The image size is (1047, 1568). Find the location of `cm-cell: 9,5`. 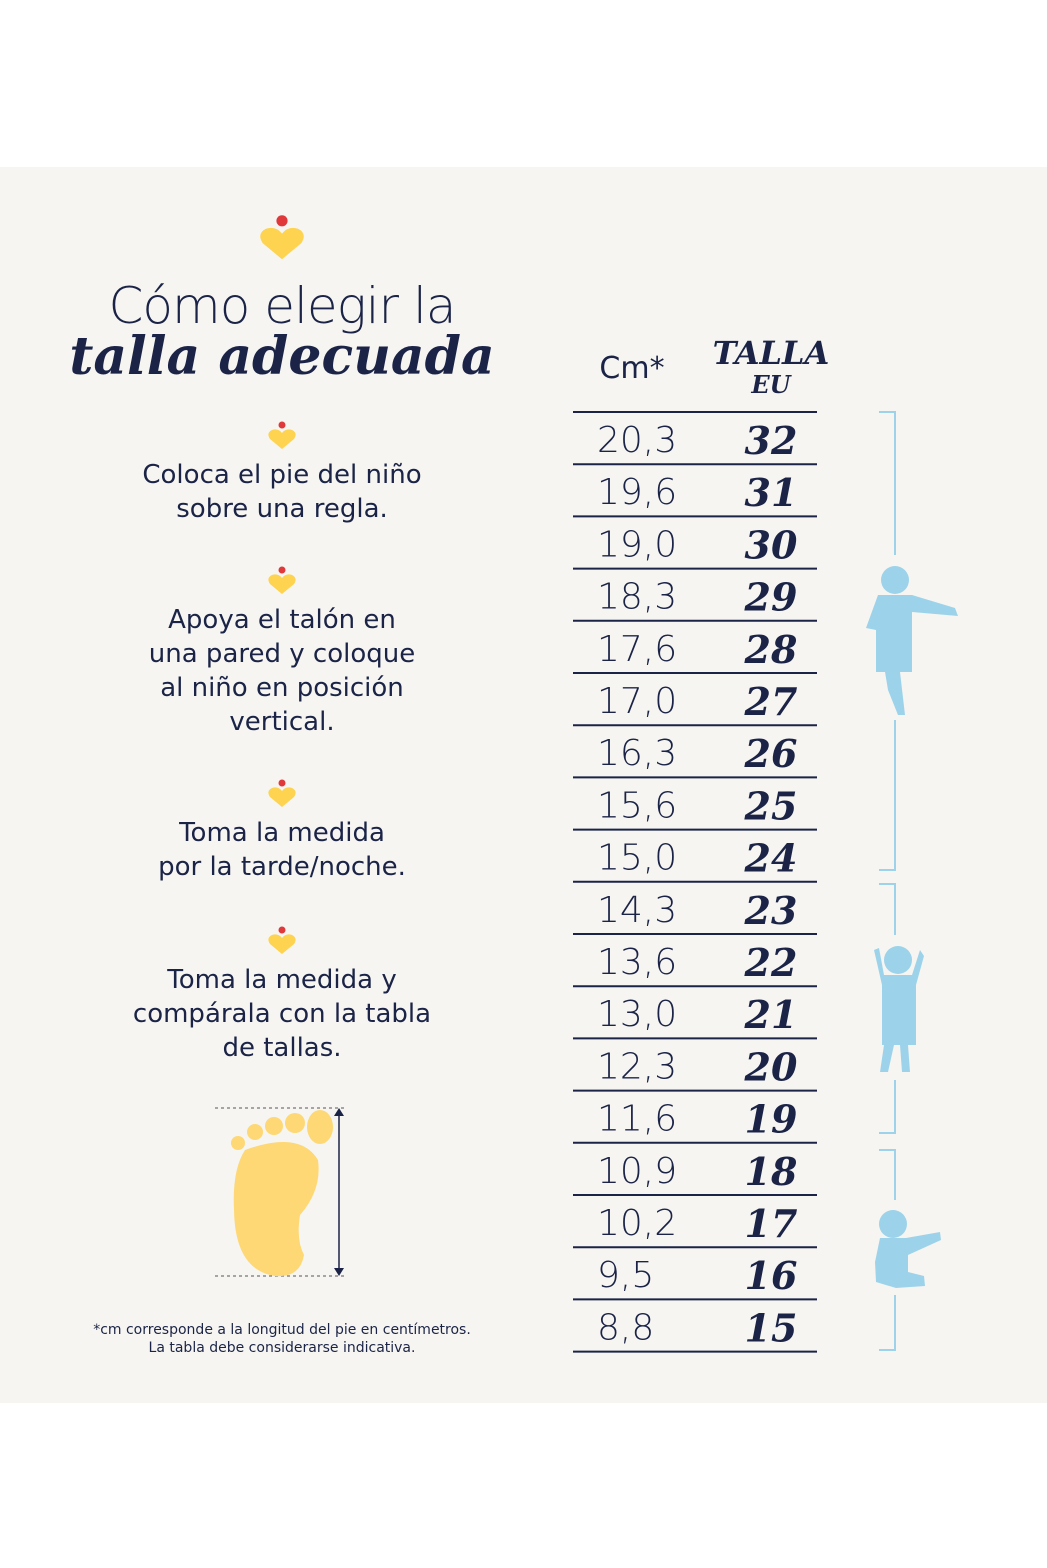

cm-cell: 9,5 is located at coordinates (625, 1275).